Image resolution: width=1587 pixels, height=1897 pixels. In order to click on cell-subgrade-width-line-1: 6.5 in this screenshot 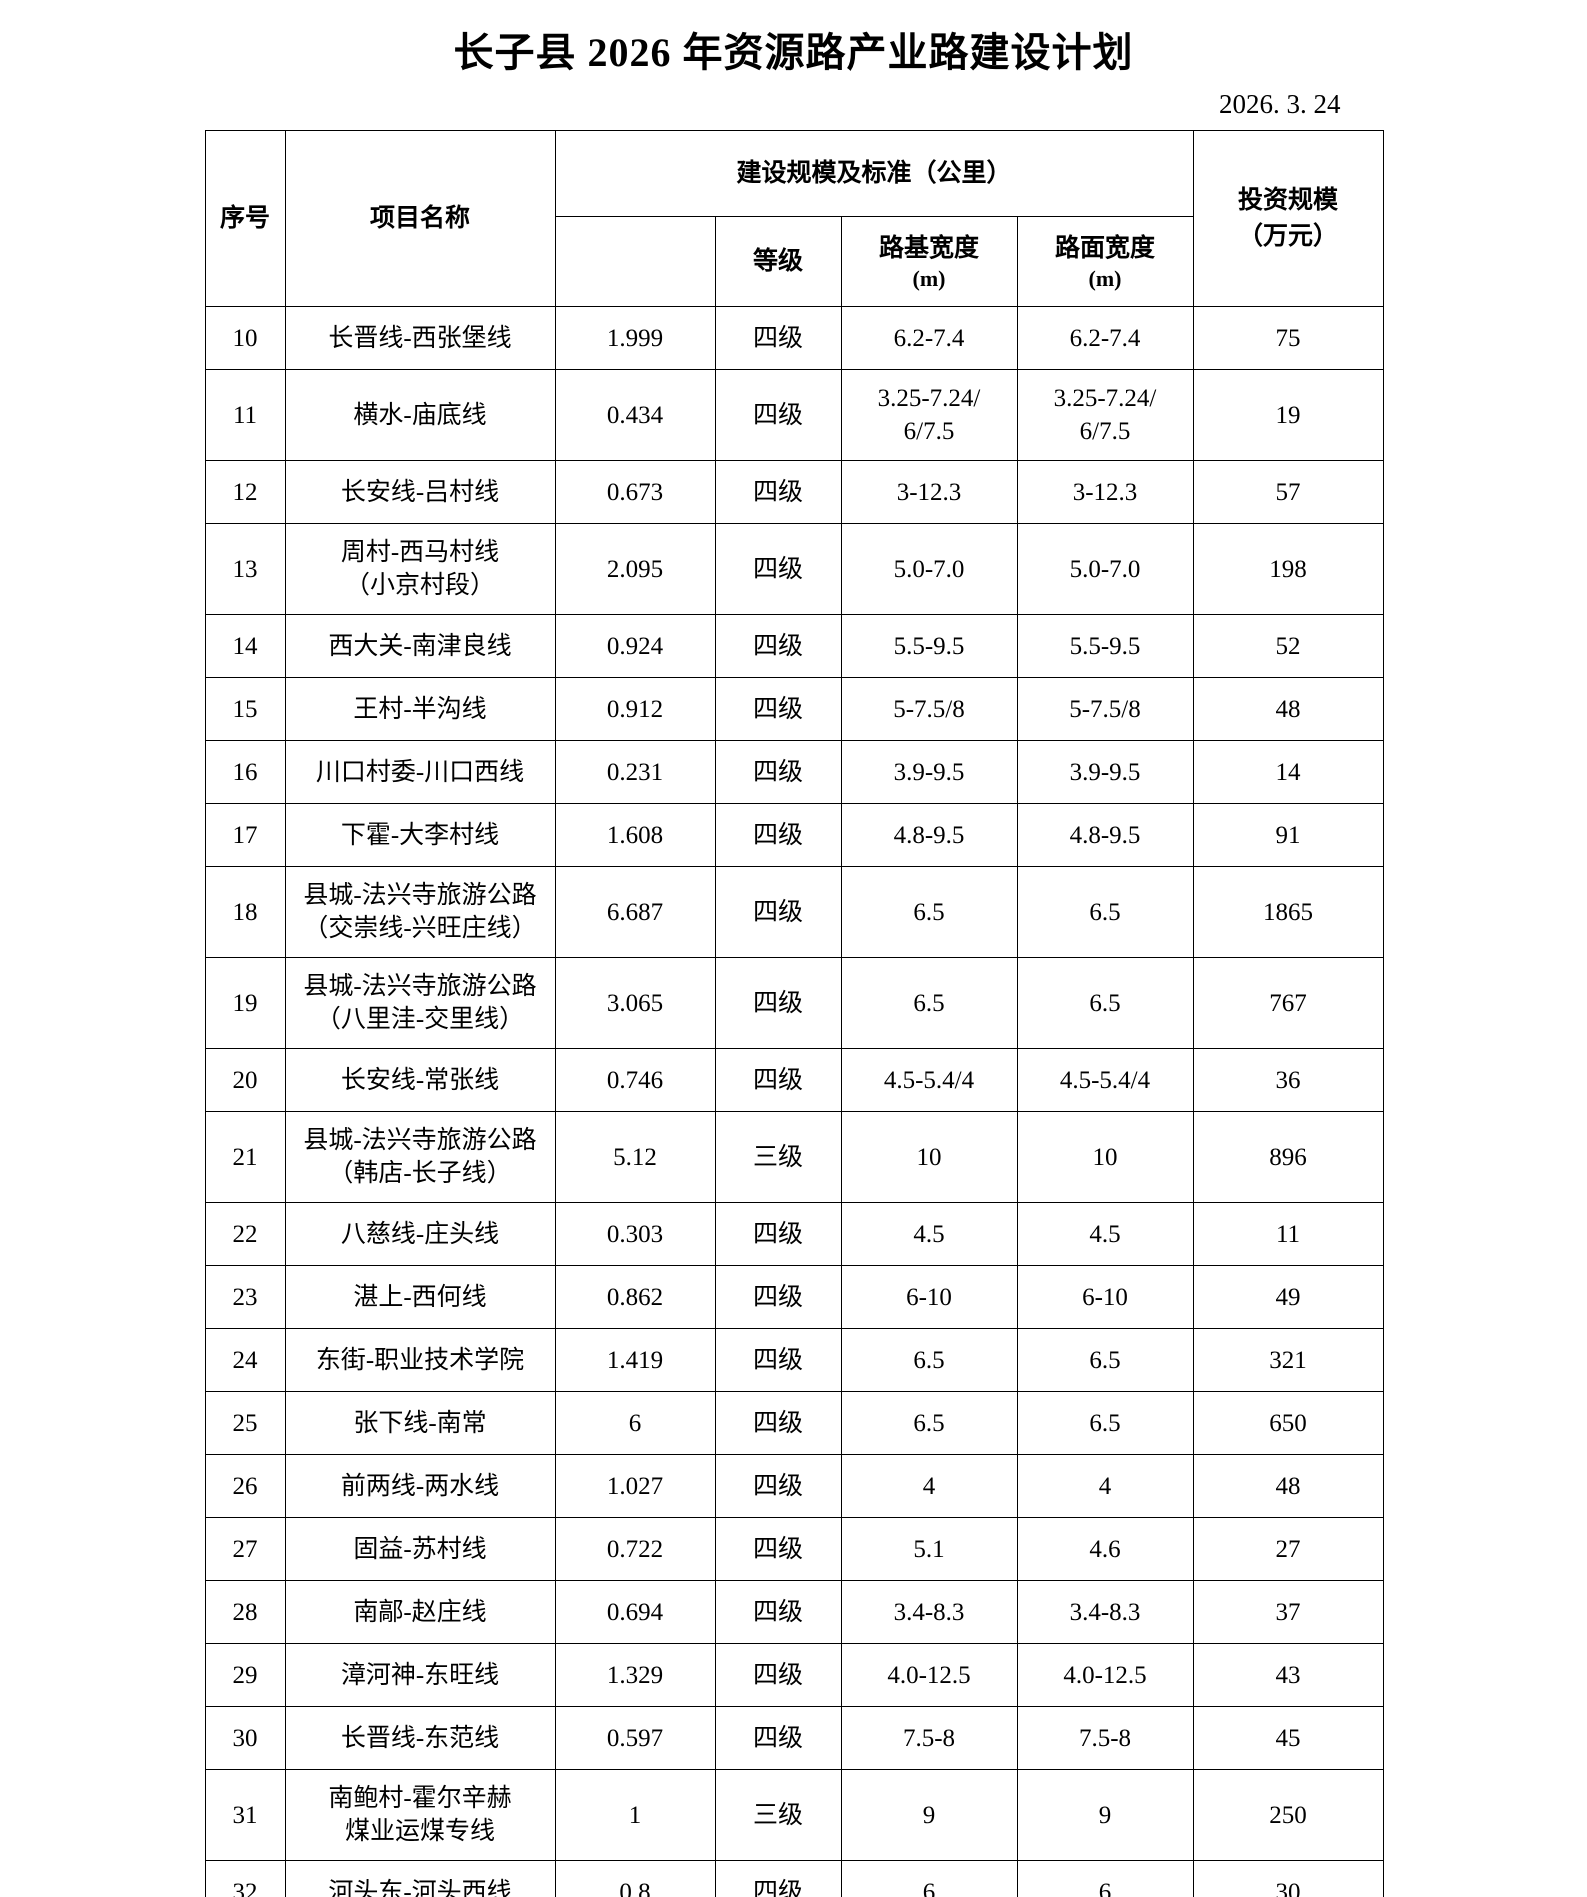, I will do `click(929, 912)`.